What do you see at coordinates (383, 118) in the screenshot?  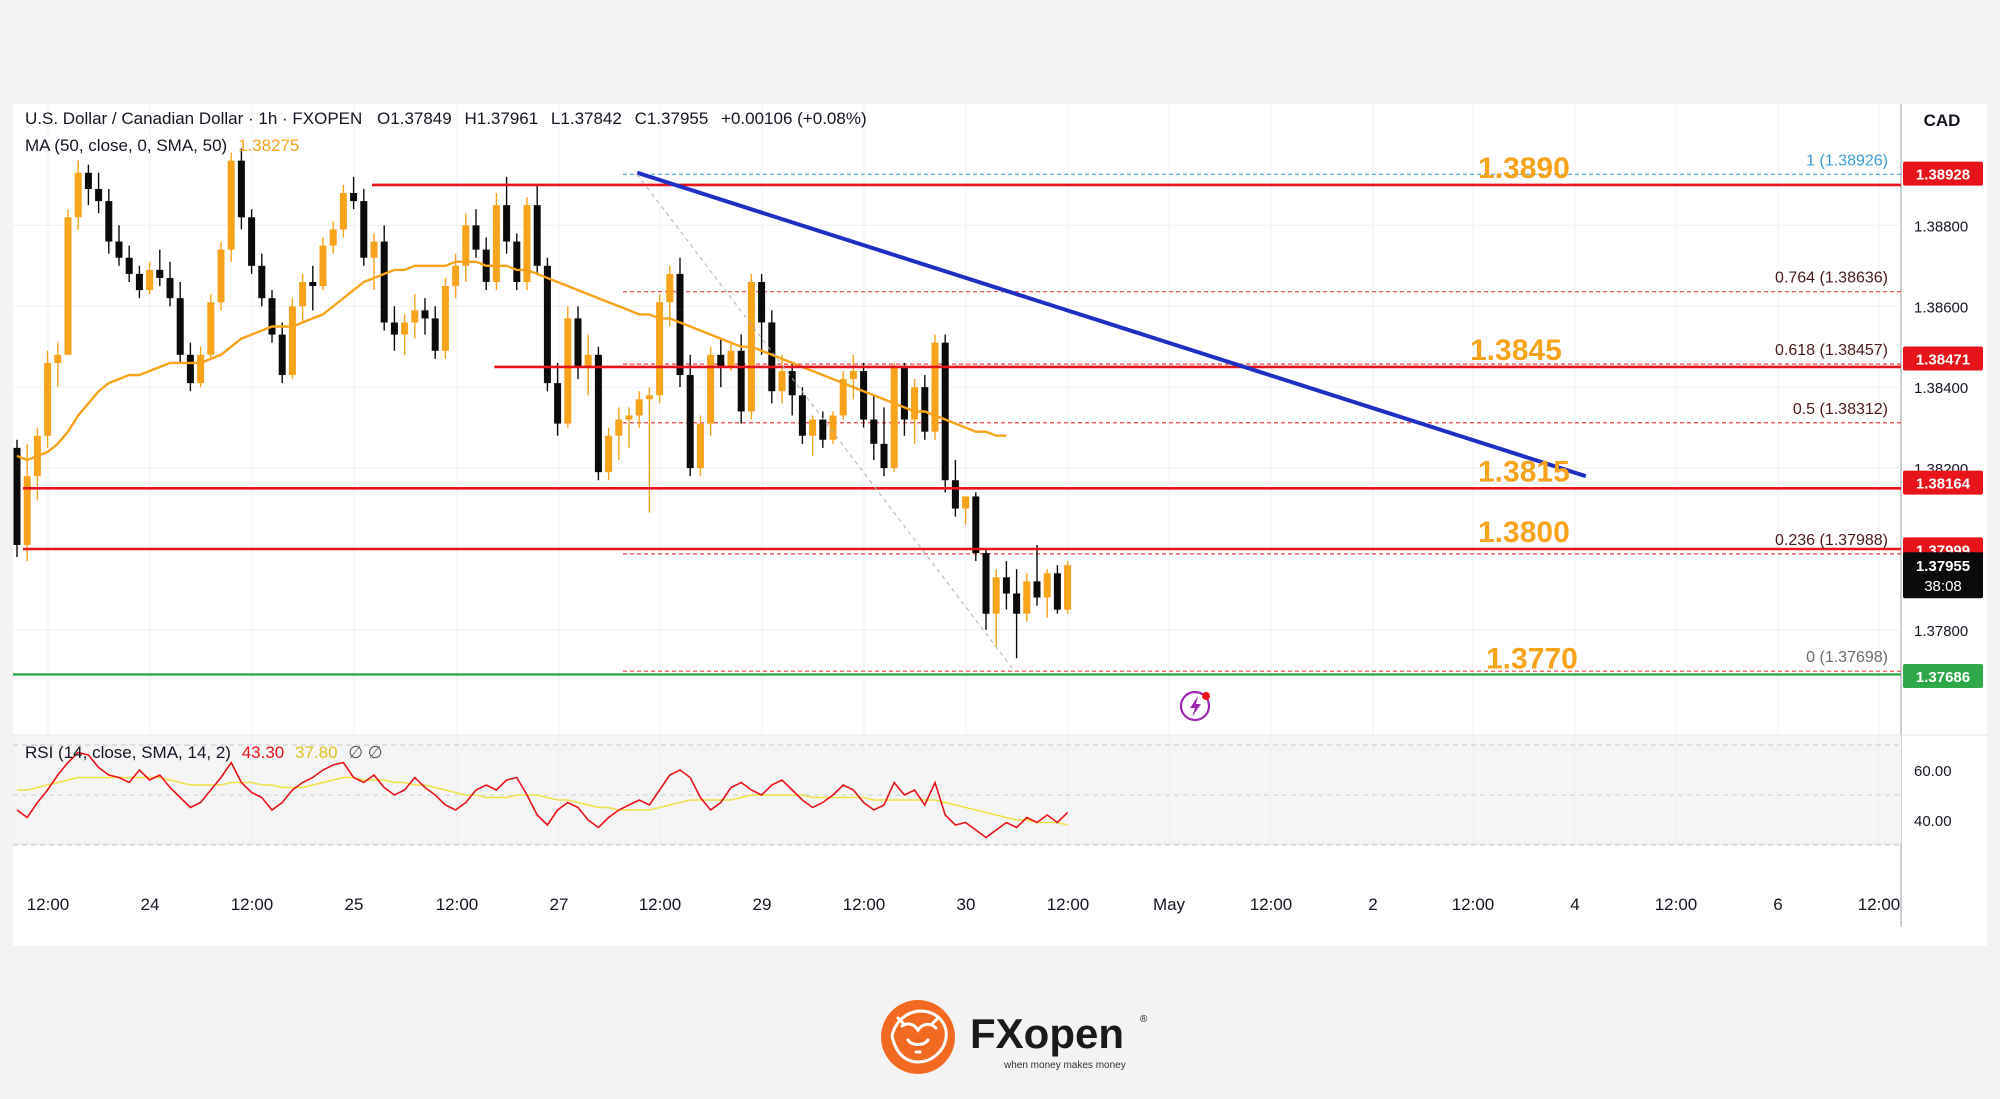 I see `open-label: O` at bounding box center [383, 118].